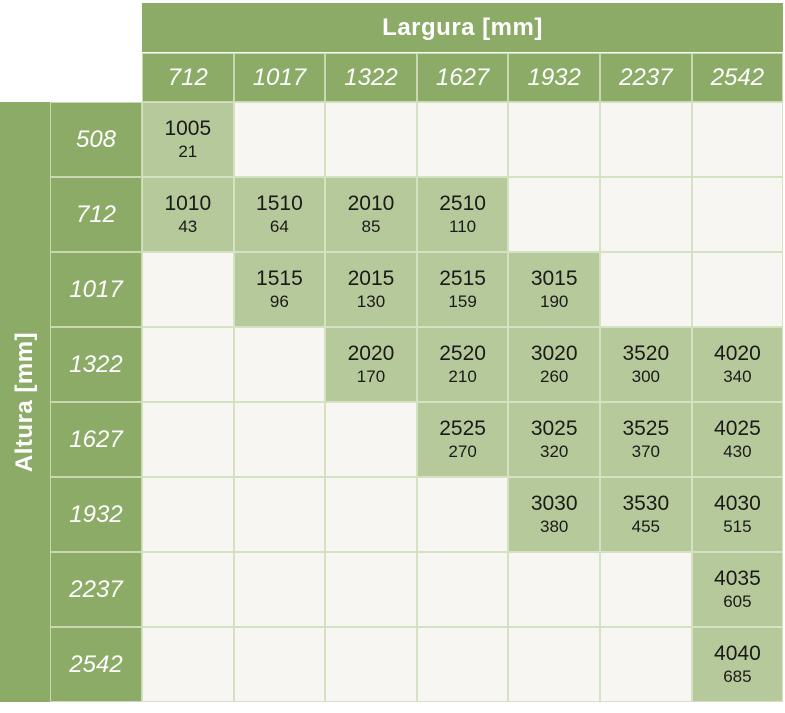  Describe the element at coordinates (737, 601) in the screenshot. I see `cell-value: 605` at that location.